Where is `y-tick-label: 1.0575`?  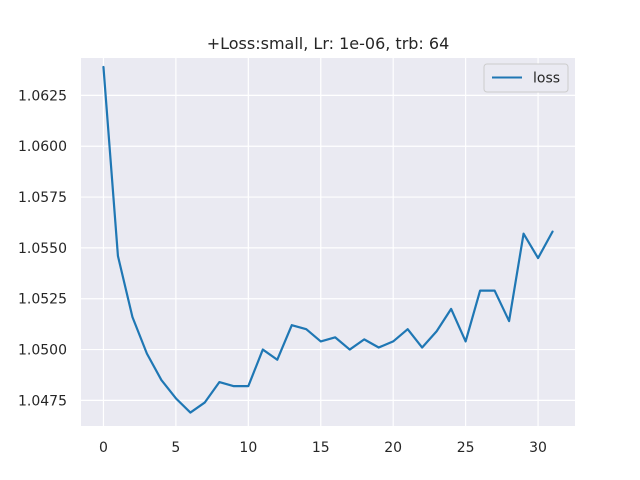 y-tick-label: 1.0575 is located at coordinates (42, 198).